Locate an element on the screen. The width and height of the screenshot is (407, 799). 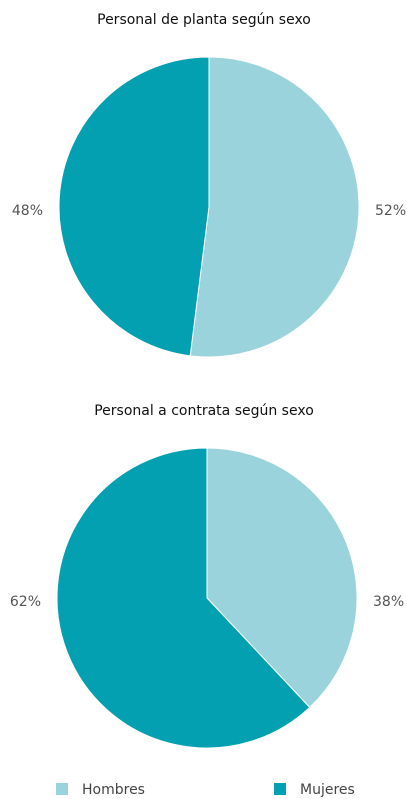
data-label: 52% is located at coordinates (390, 211).